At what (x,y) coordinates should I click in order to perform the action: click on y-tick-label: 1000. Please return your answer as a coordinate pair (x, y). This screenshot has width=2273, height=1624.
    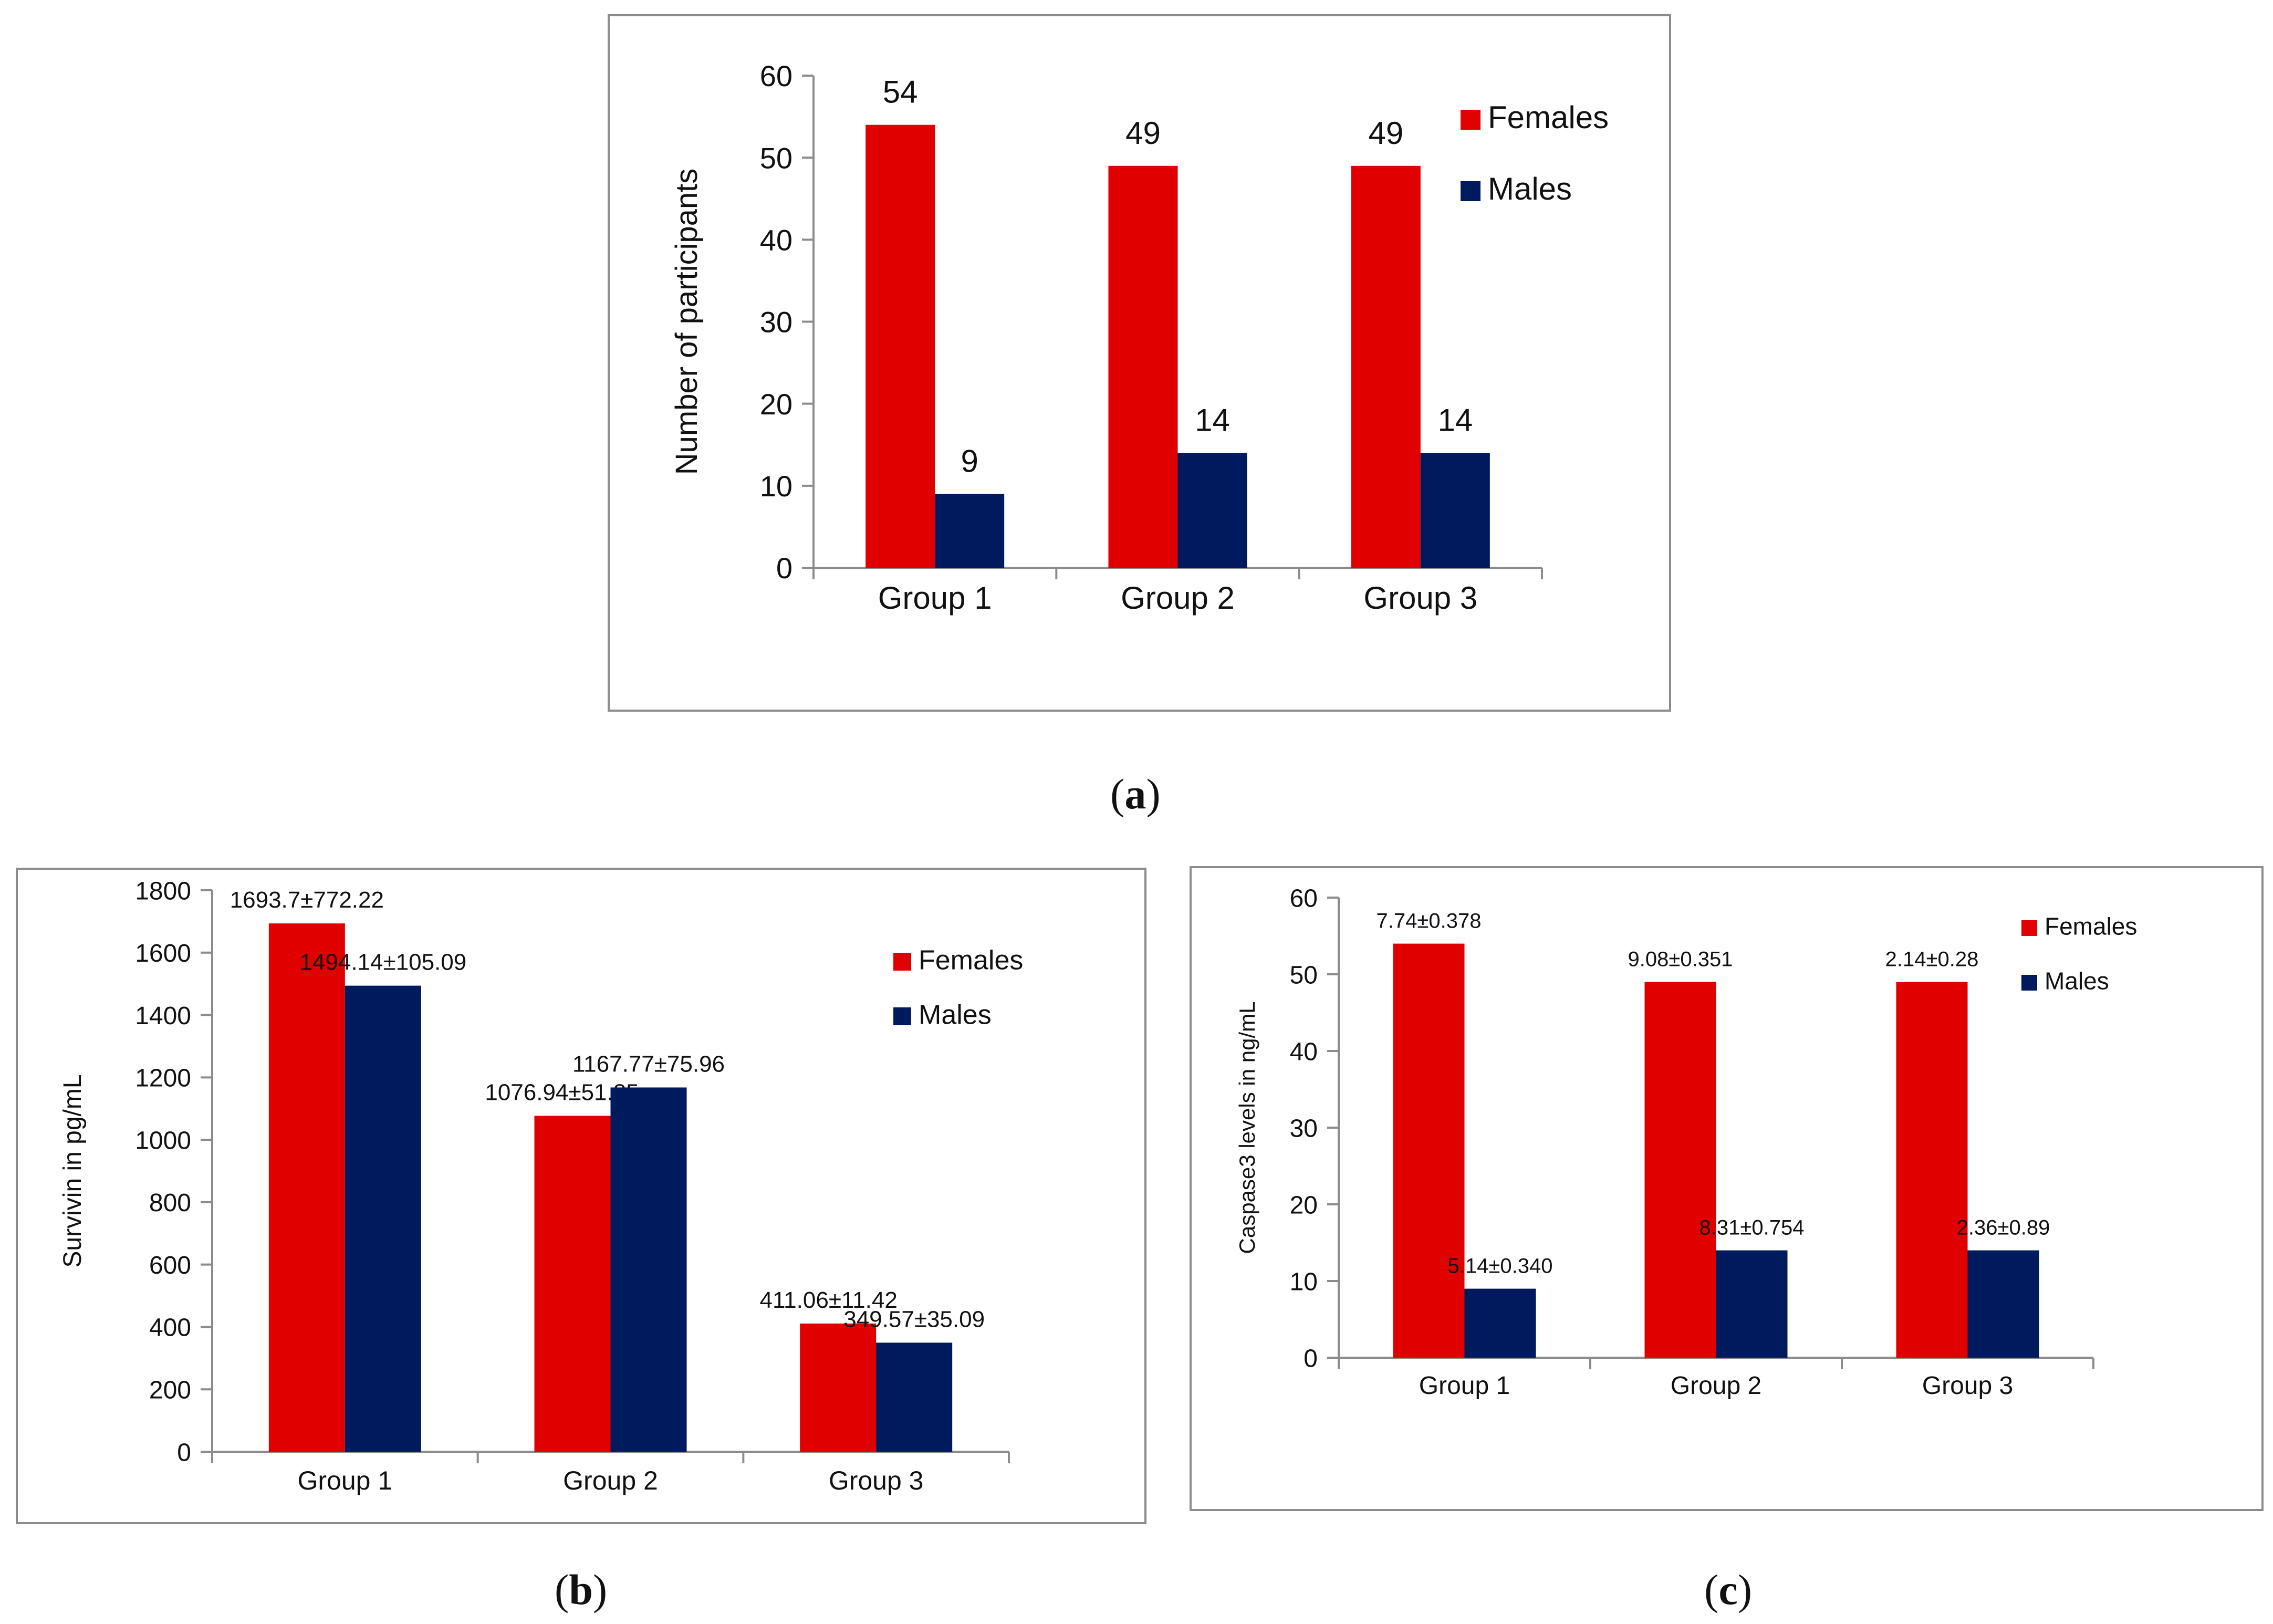
    Looking at the image, I should click on (163, 1140).